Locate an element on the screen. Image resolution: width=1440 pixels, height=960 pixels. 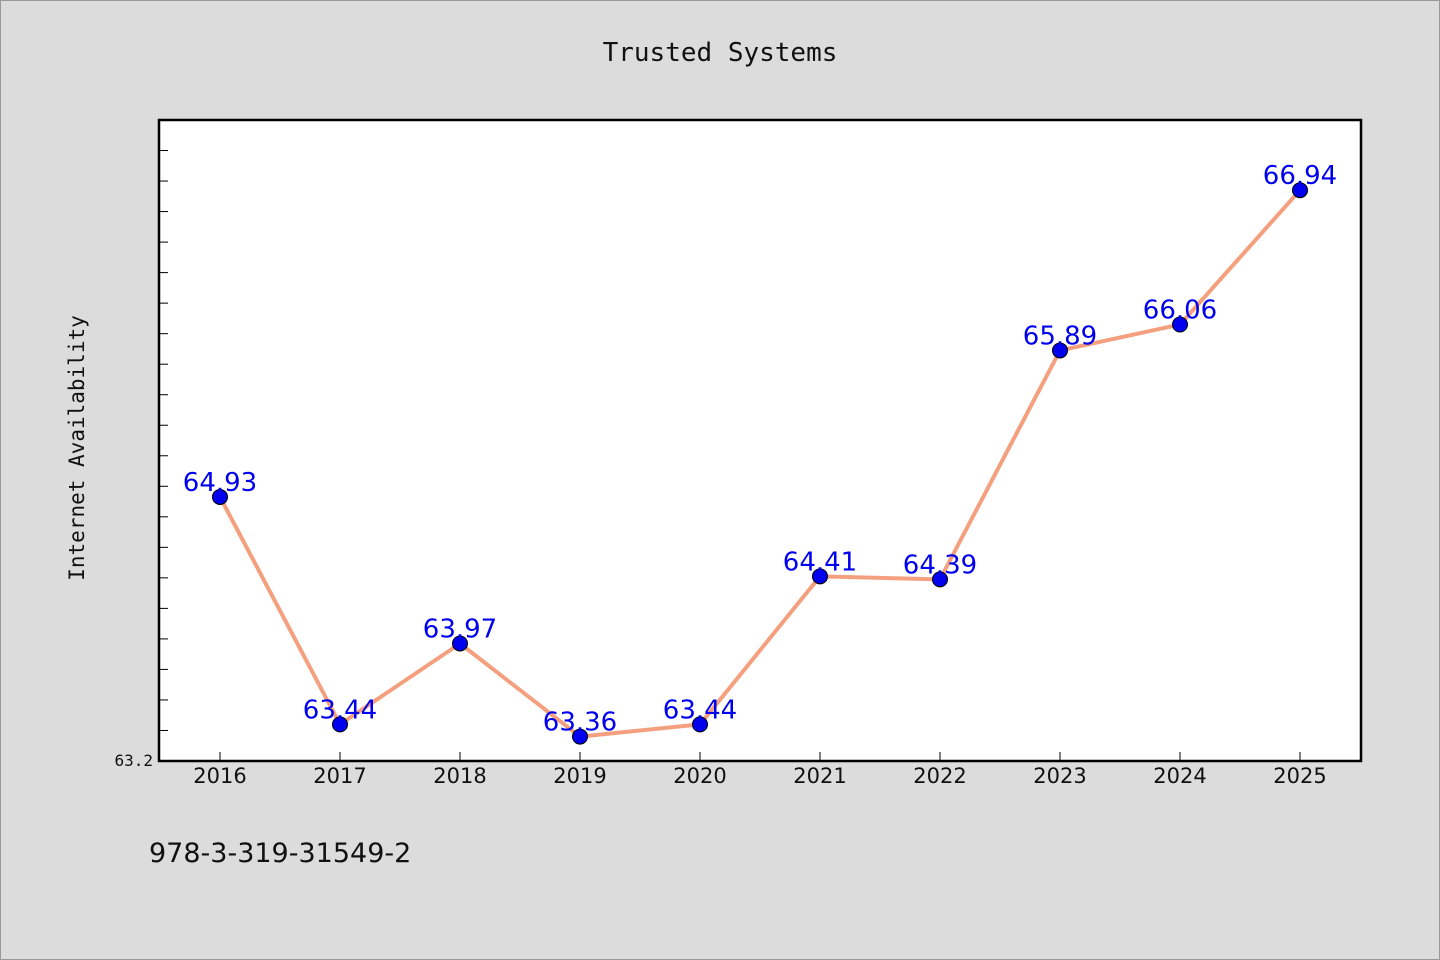
x-tick-label: 2016 is located at coordinates (219, 776).